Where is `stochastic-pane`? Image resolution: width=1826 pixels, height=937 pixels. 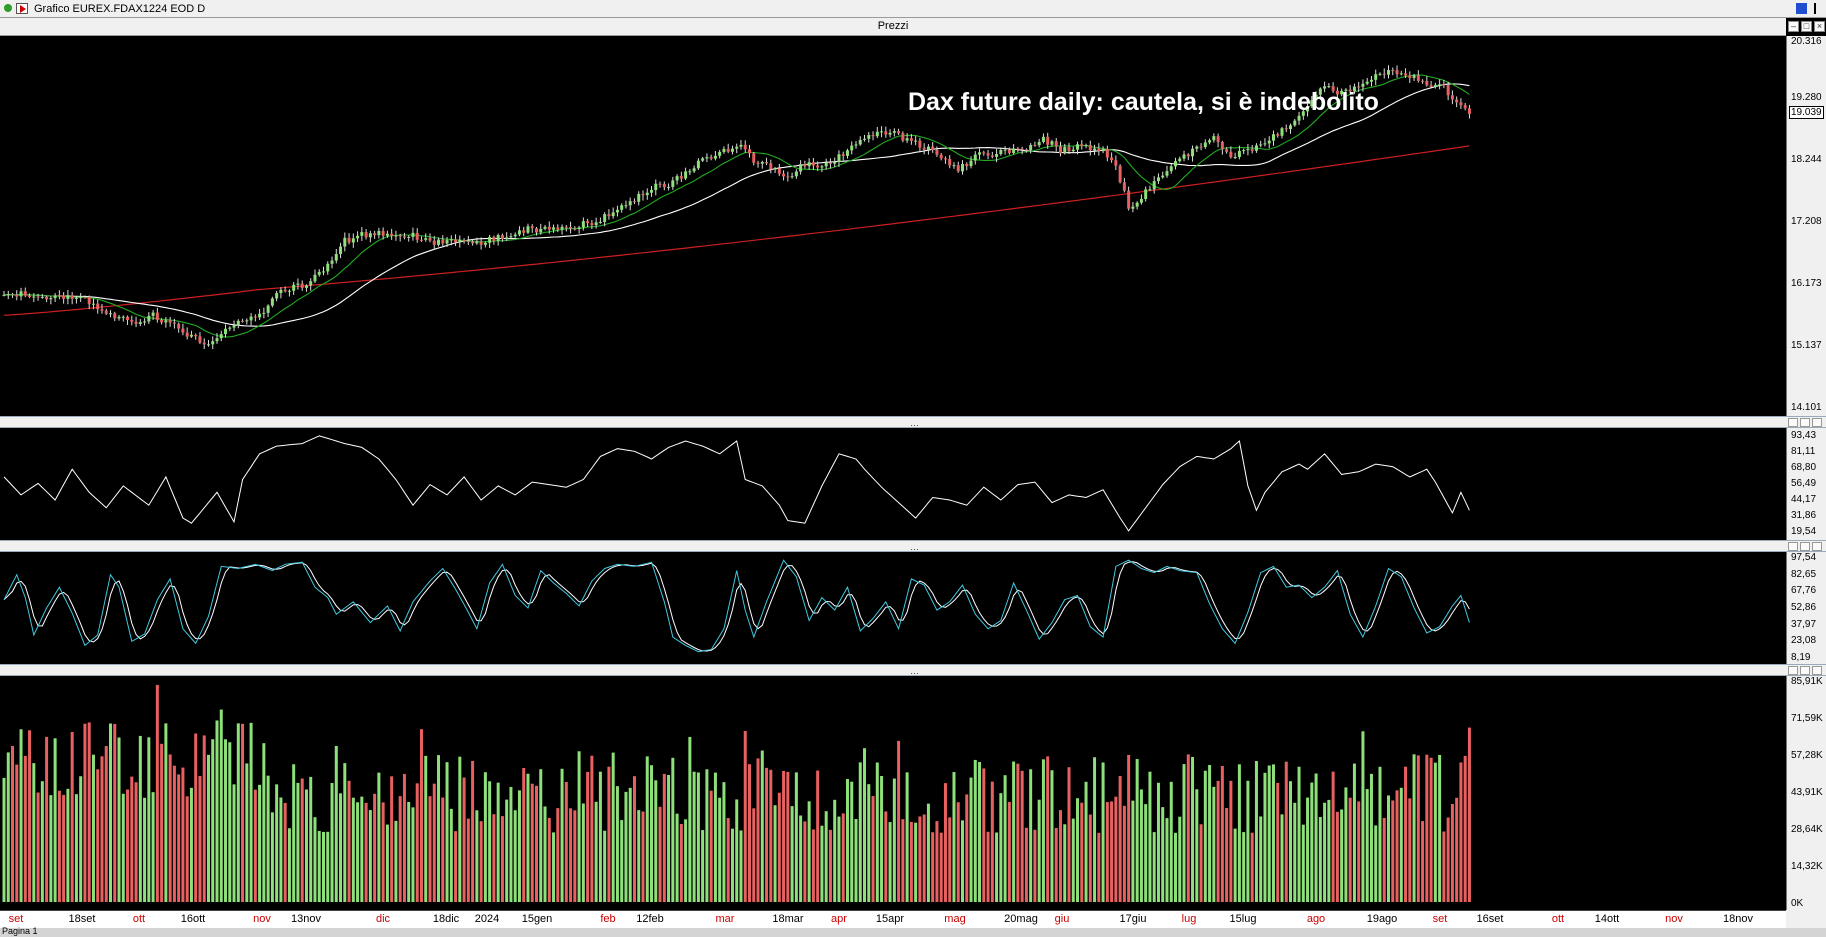 stochastic-pane is located at coordinates (893, 608).